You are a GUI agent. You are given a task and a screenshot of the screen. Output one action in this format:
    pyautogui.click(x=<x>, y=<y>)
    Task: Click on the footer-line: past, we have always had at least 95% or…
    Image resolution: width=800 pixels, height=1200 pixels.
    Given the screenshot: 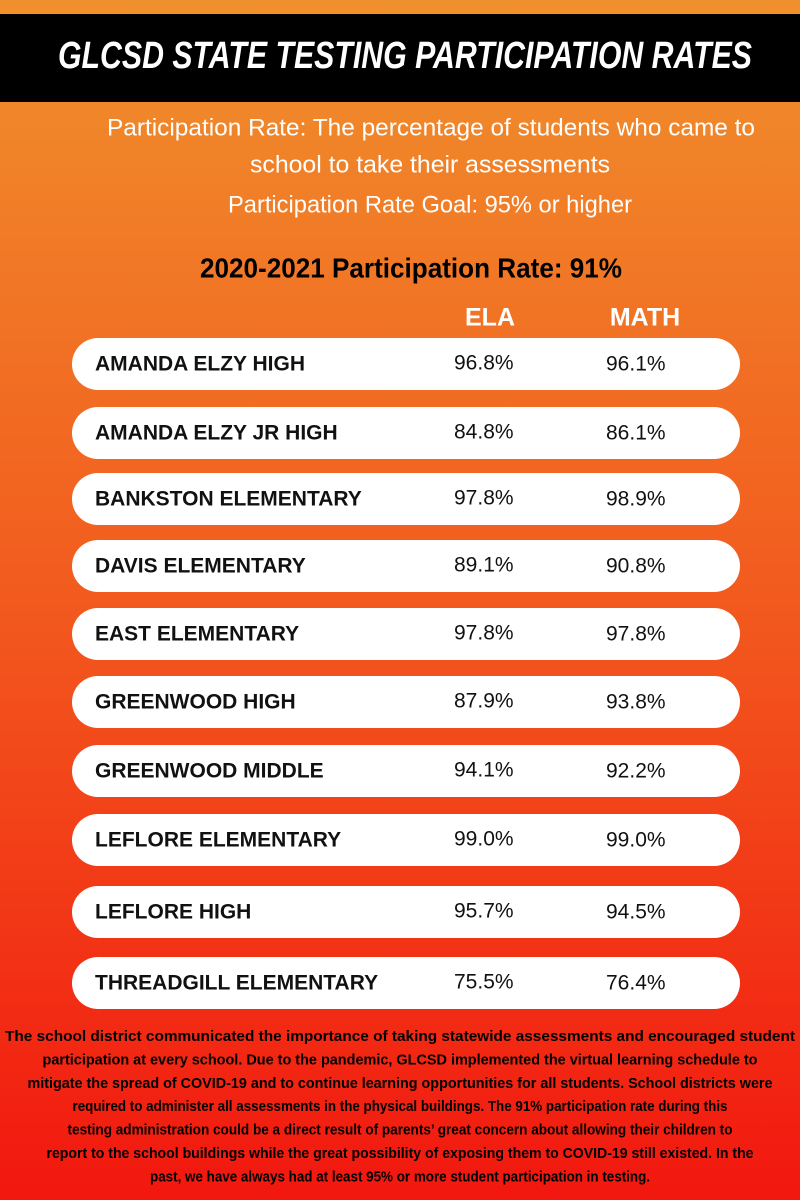 What is the action you would take?
    pyautogui.click(x=400, y=1176)
    